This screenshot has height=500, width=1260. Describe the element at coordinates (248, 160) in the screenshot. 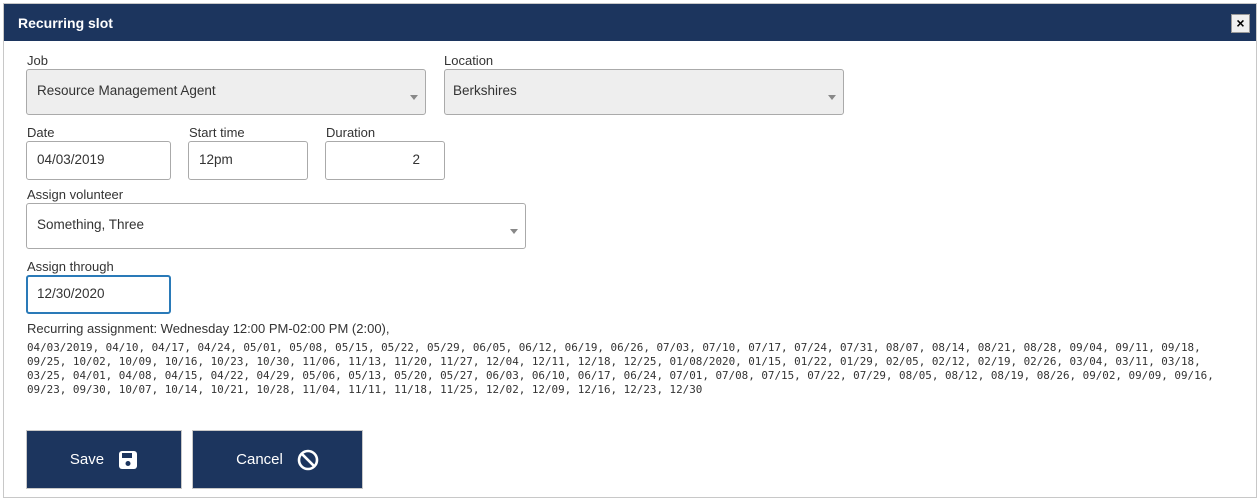

I see `start-time-input: 12pm` at that location.